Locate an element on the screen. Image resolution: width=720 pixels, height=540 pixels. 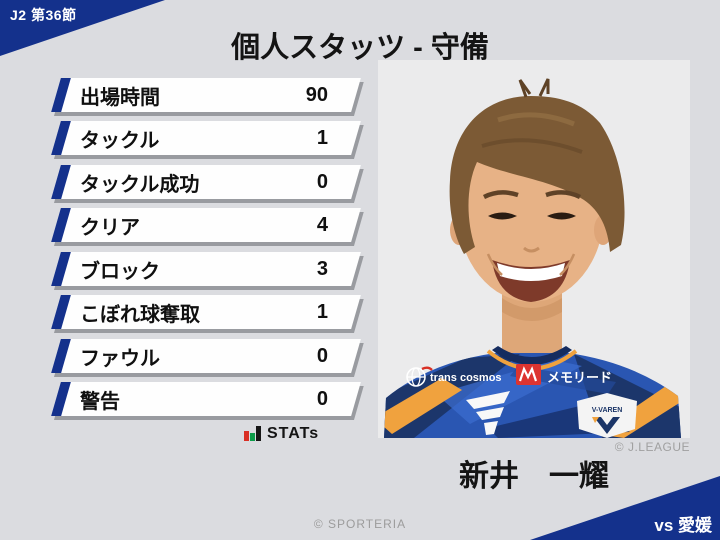
stat-label: ブロック is located at coordinates (120, 271).